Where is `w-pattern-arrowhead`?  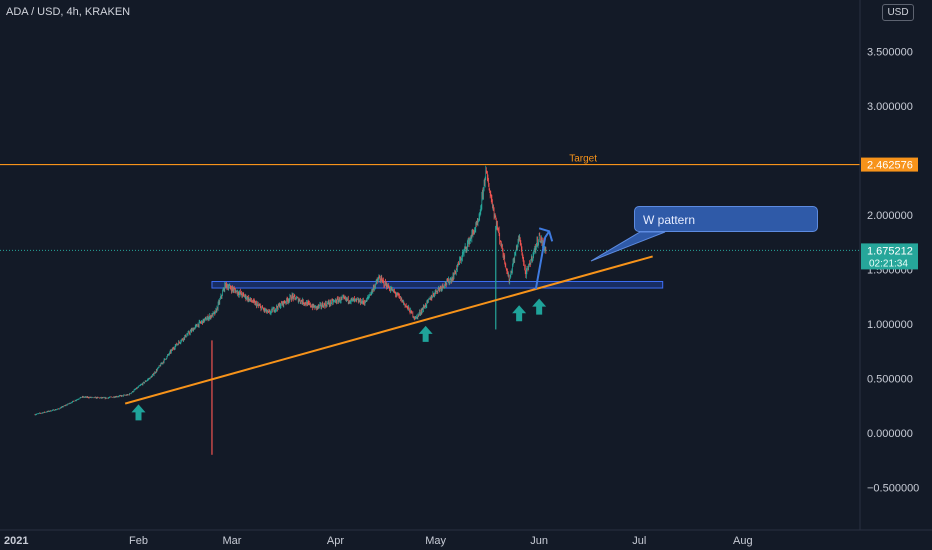
w-pattern-arrowhead is located at coordinates (546, 234).